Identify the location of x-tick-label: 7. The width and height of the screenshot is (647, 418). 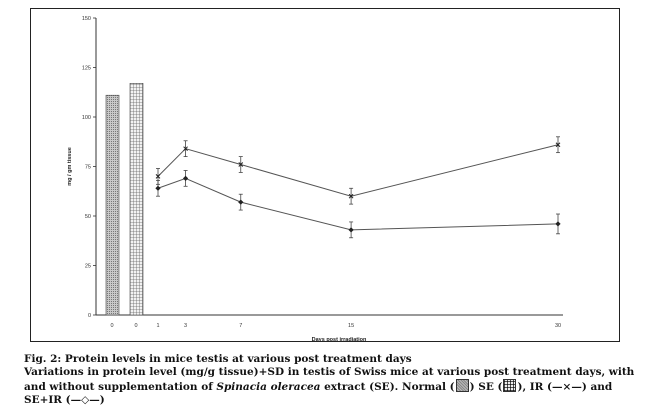
(240, 326).